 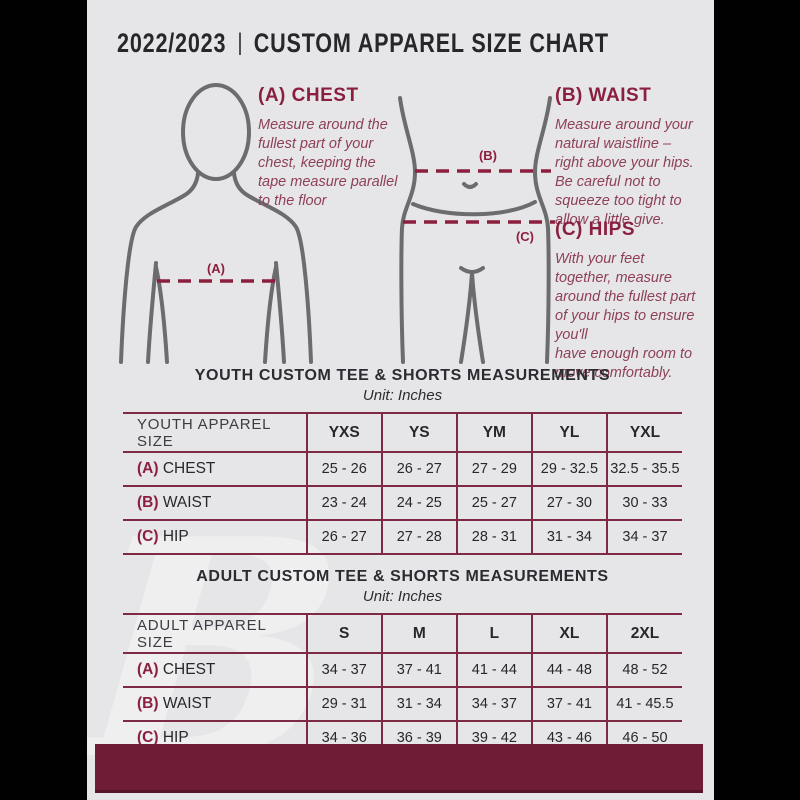 What do you see at coordinates (343, 503) in the screenshot?
I see `youth-waist-yxs: 23 - 24` at bounding box center [343, 503].